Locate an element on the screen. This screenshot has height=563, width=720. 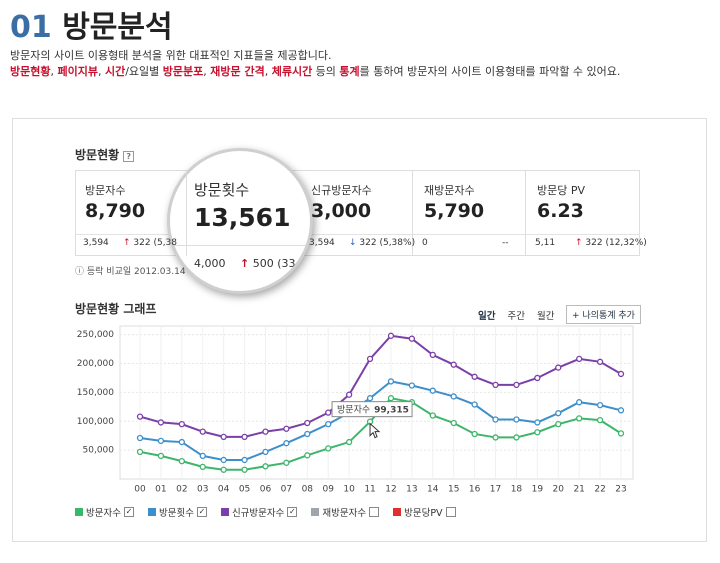
detail-segment: , is located at coordinates (101, 71).